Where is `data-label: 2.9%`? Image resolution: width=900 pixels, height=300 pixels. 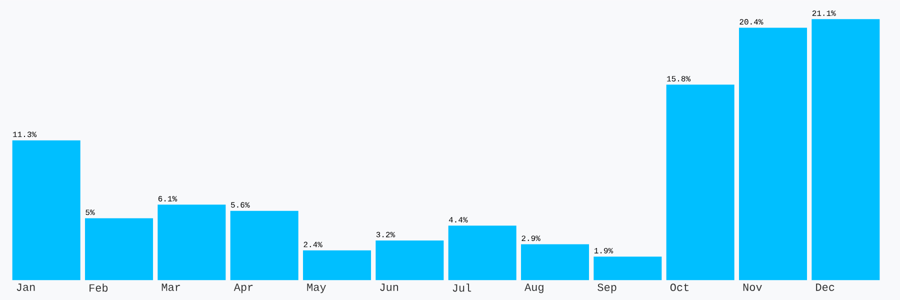
data-label: 2.9% is located at coordinates (531, 238).